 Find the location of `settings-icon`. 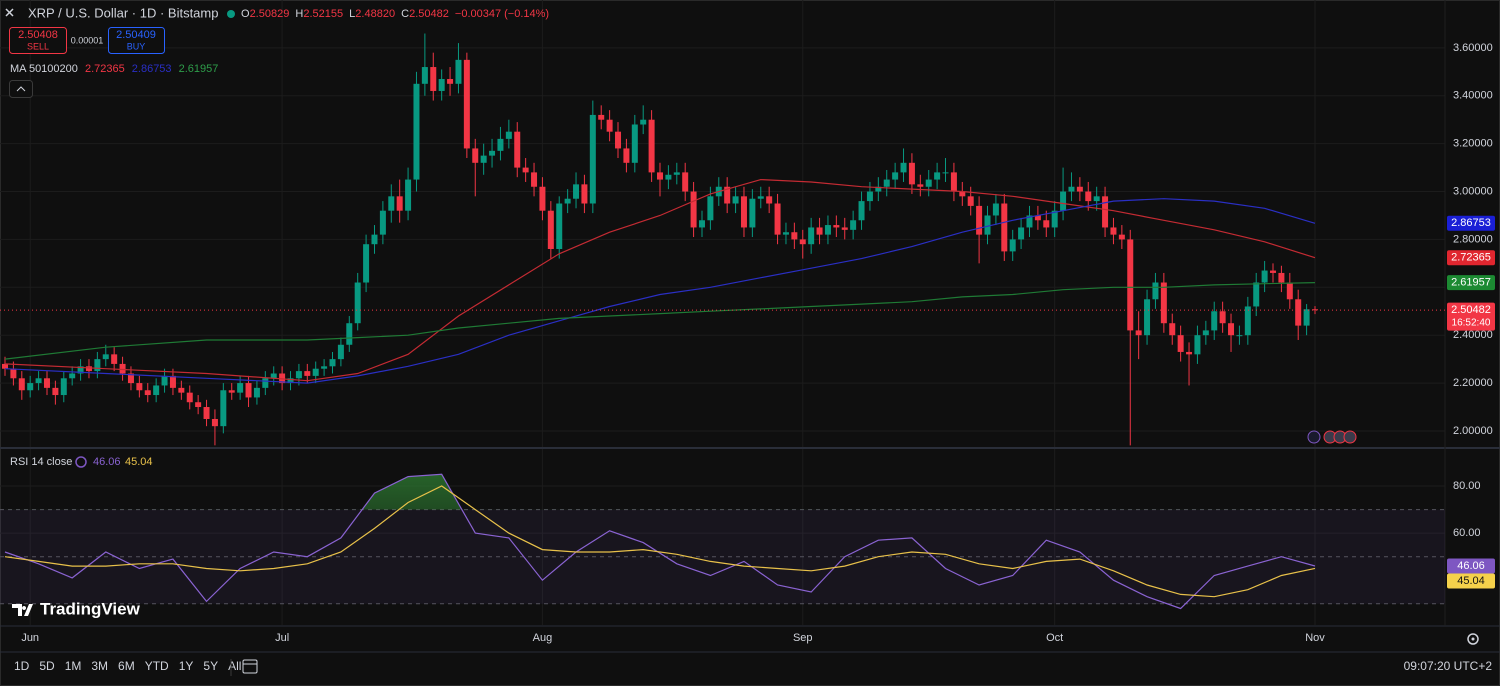

settings-icon is located at coordinates (1473, 639).